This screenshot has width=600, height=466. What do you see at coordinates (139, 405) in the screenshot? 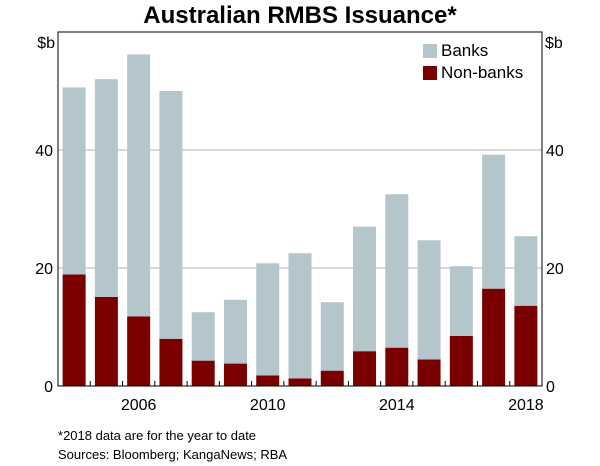
I see `x-tick-label: 2006` at bounding box center [139, 405].